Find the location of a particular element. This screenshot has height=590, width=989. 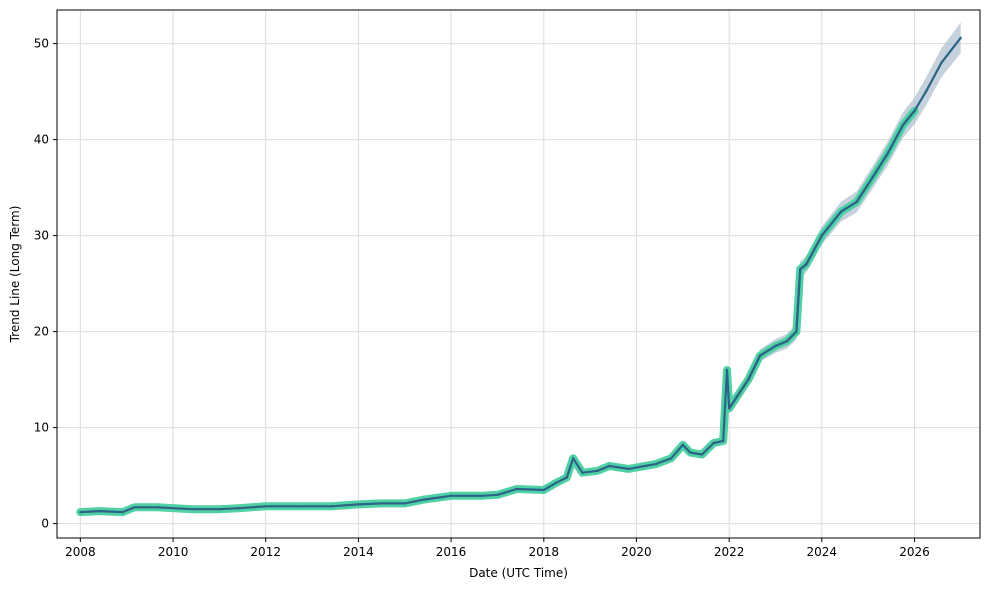

y-axis-title: Trend Line (Long Term) is located at coordinates (15, 275).